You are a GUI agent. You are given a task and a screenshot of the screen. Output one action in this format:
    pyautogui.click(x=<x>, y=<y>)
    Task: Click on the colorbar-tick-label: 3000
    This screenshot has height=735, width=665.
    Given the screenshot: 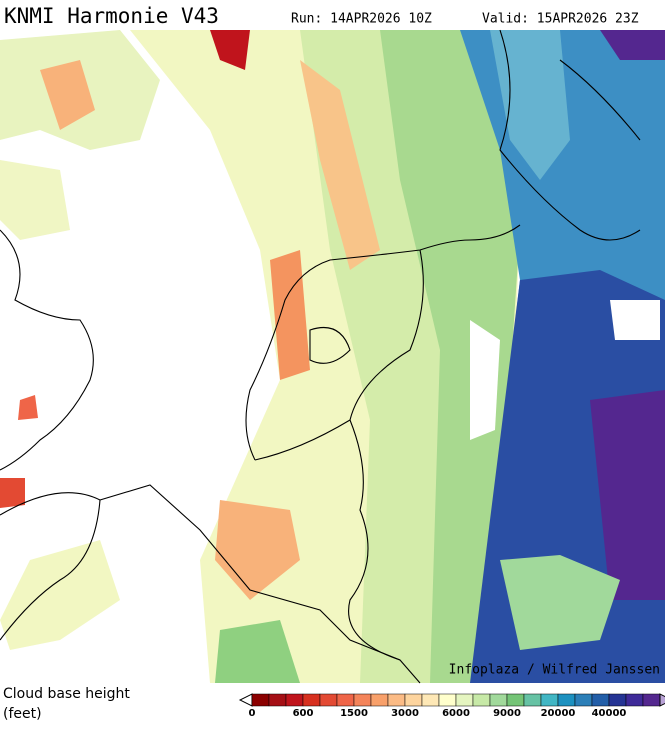 What is the action you would take?
    pyautogui.click(x=405, y=713)
    